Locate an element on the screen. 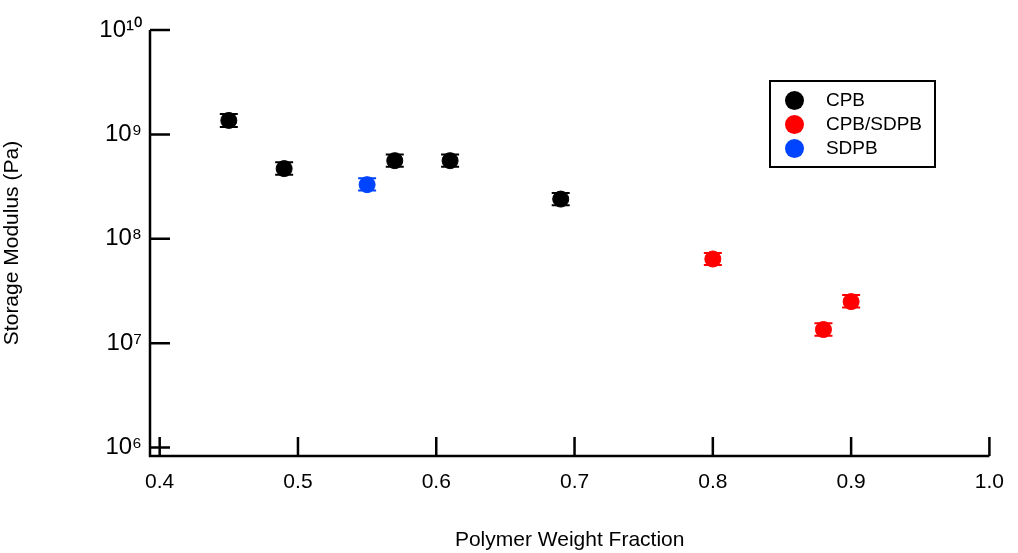  x-tick-label: 0.7 is located at coordinates (574, 481).